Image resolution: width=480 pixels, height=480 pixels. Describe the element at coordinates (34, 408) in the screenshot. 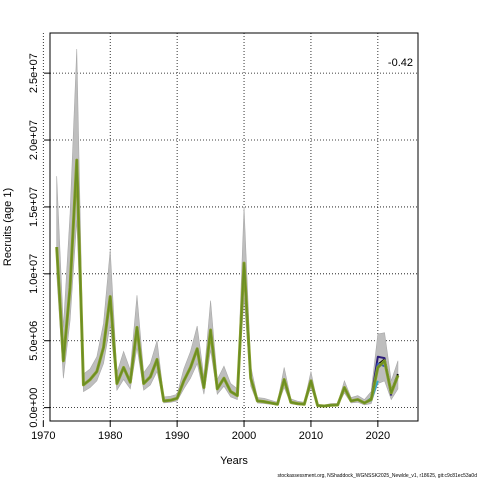

I see `y-tick-label-0: 0.0e+00` at that location.